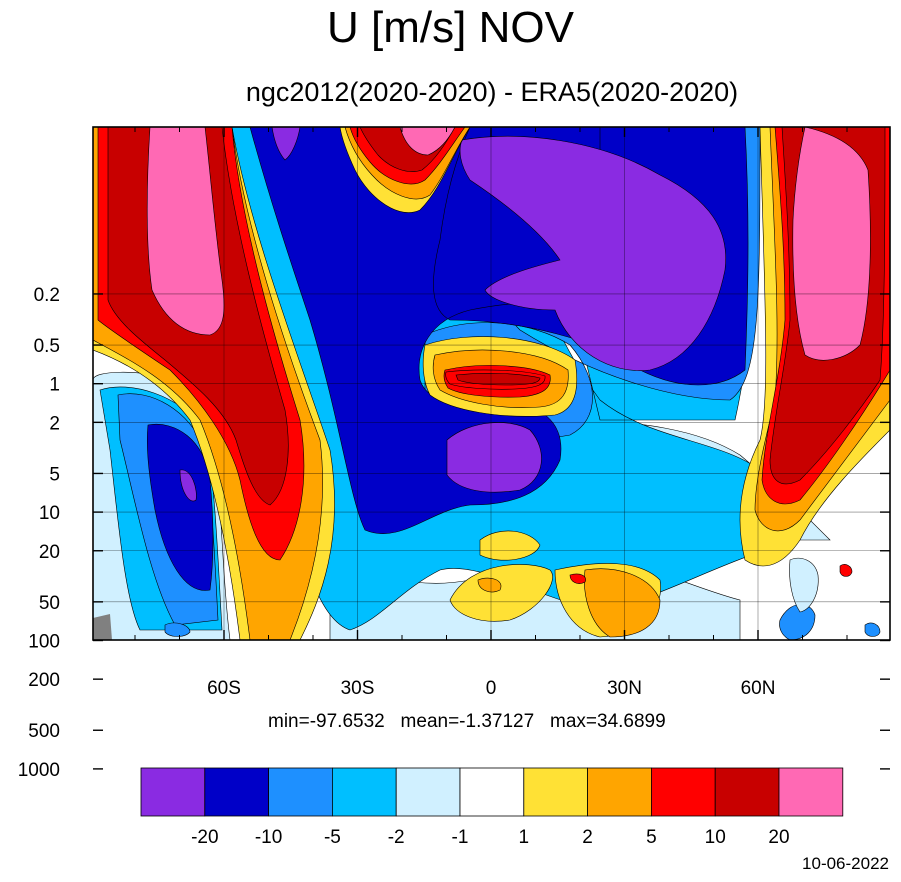 This screenshot has width=901, height=882. I want to click on colorbar-label: 10, so click(715, 837).